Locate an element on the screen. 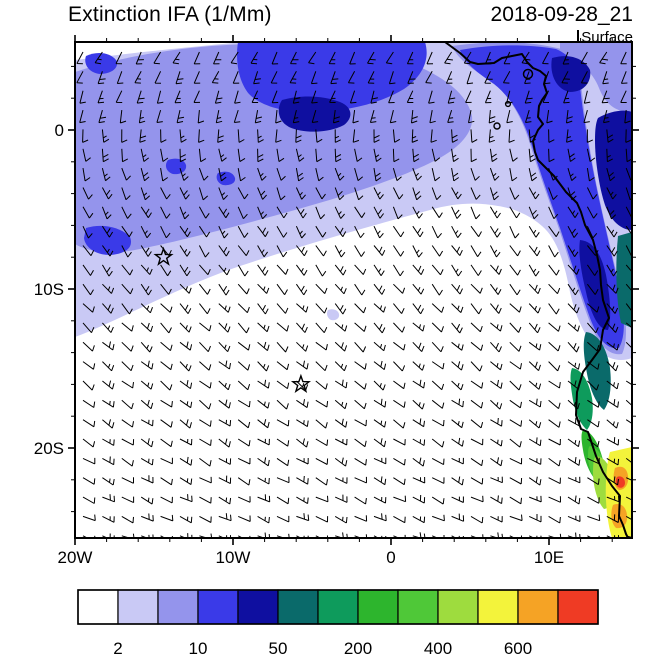 Image resolution: width=650 pixels, height=667 pixels. x-tick-label: 10W is located at coordinates (233, 557).